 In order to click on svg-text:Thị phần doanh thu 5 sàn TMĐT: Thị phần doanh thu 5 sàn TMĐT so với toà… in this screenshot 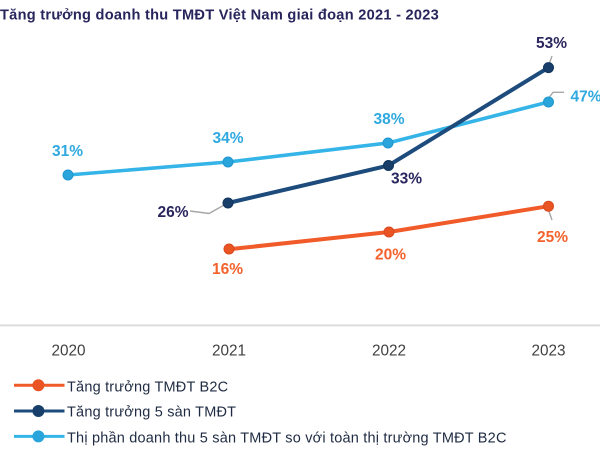, I will do `click(287, 439)`.